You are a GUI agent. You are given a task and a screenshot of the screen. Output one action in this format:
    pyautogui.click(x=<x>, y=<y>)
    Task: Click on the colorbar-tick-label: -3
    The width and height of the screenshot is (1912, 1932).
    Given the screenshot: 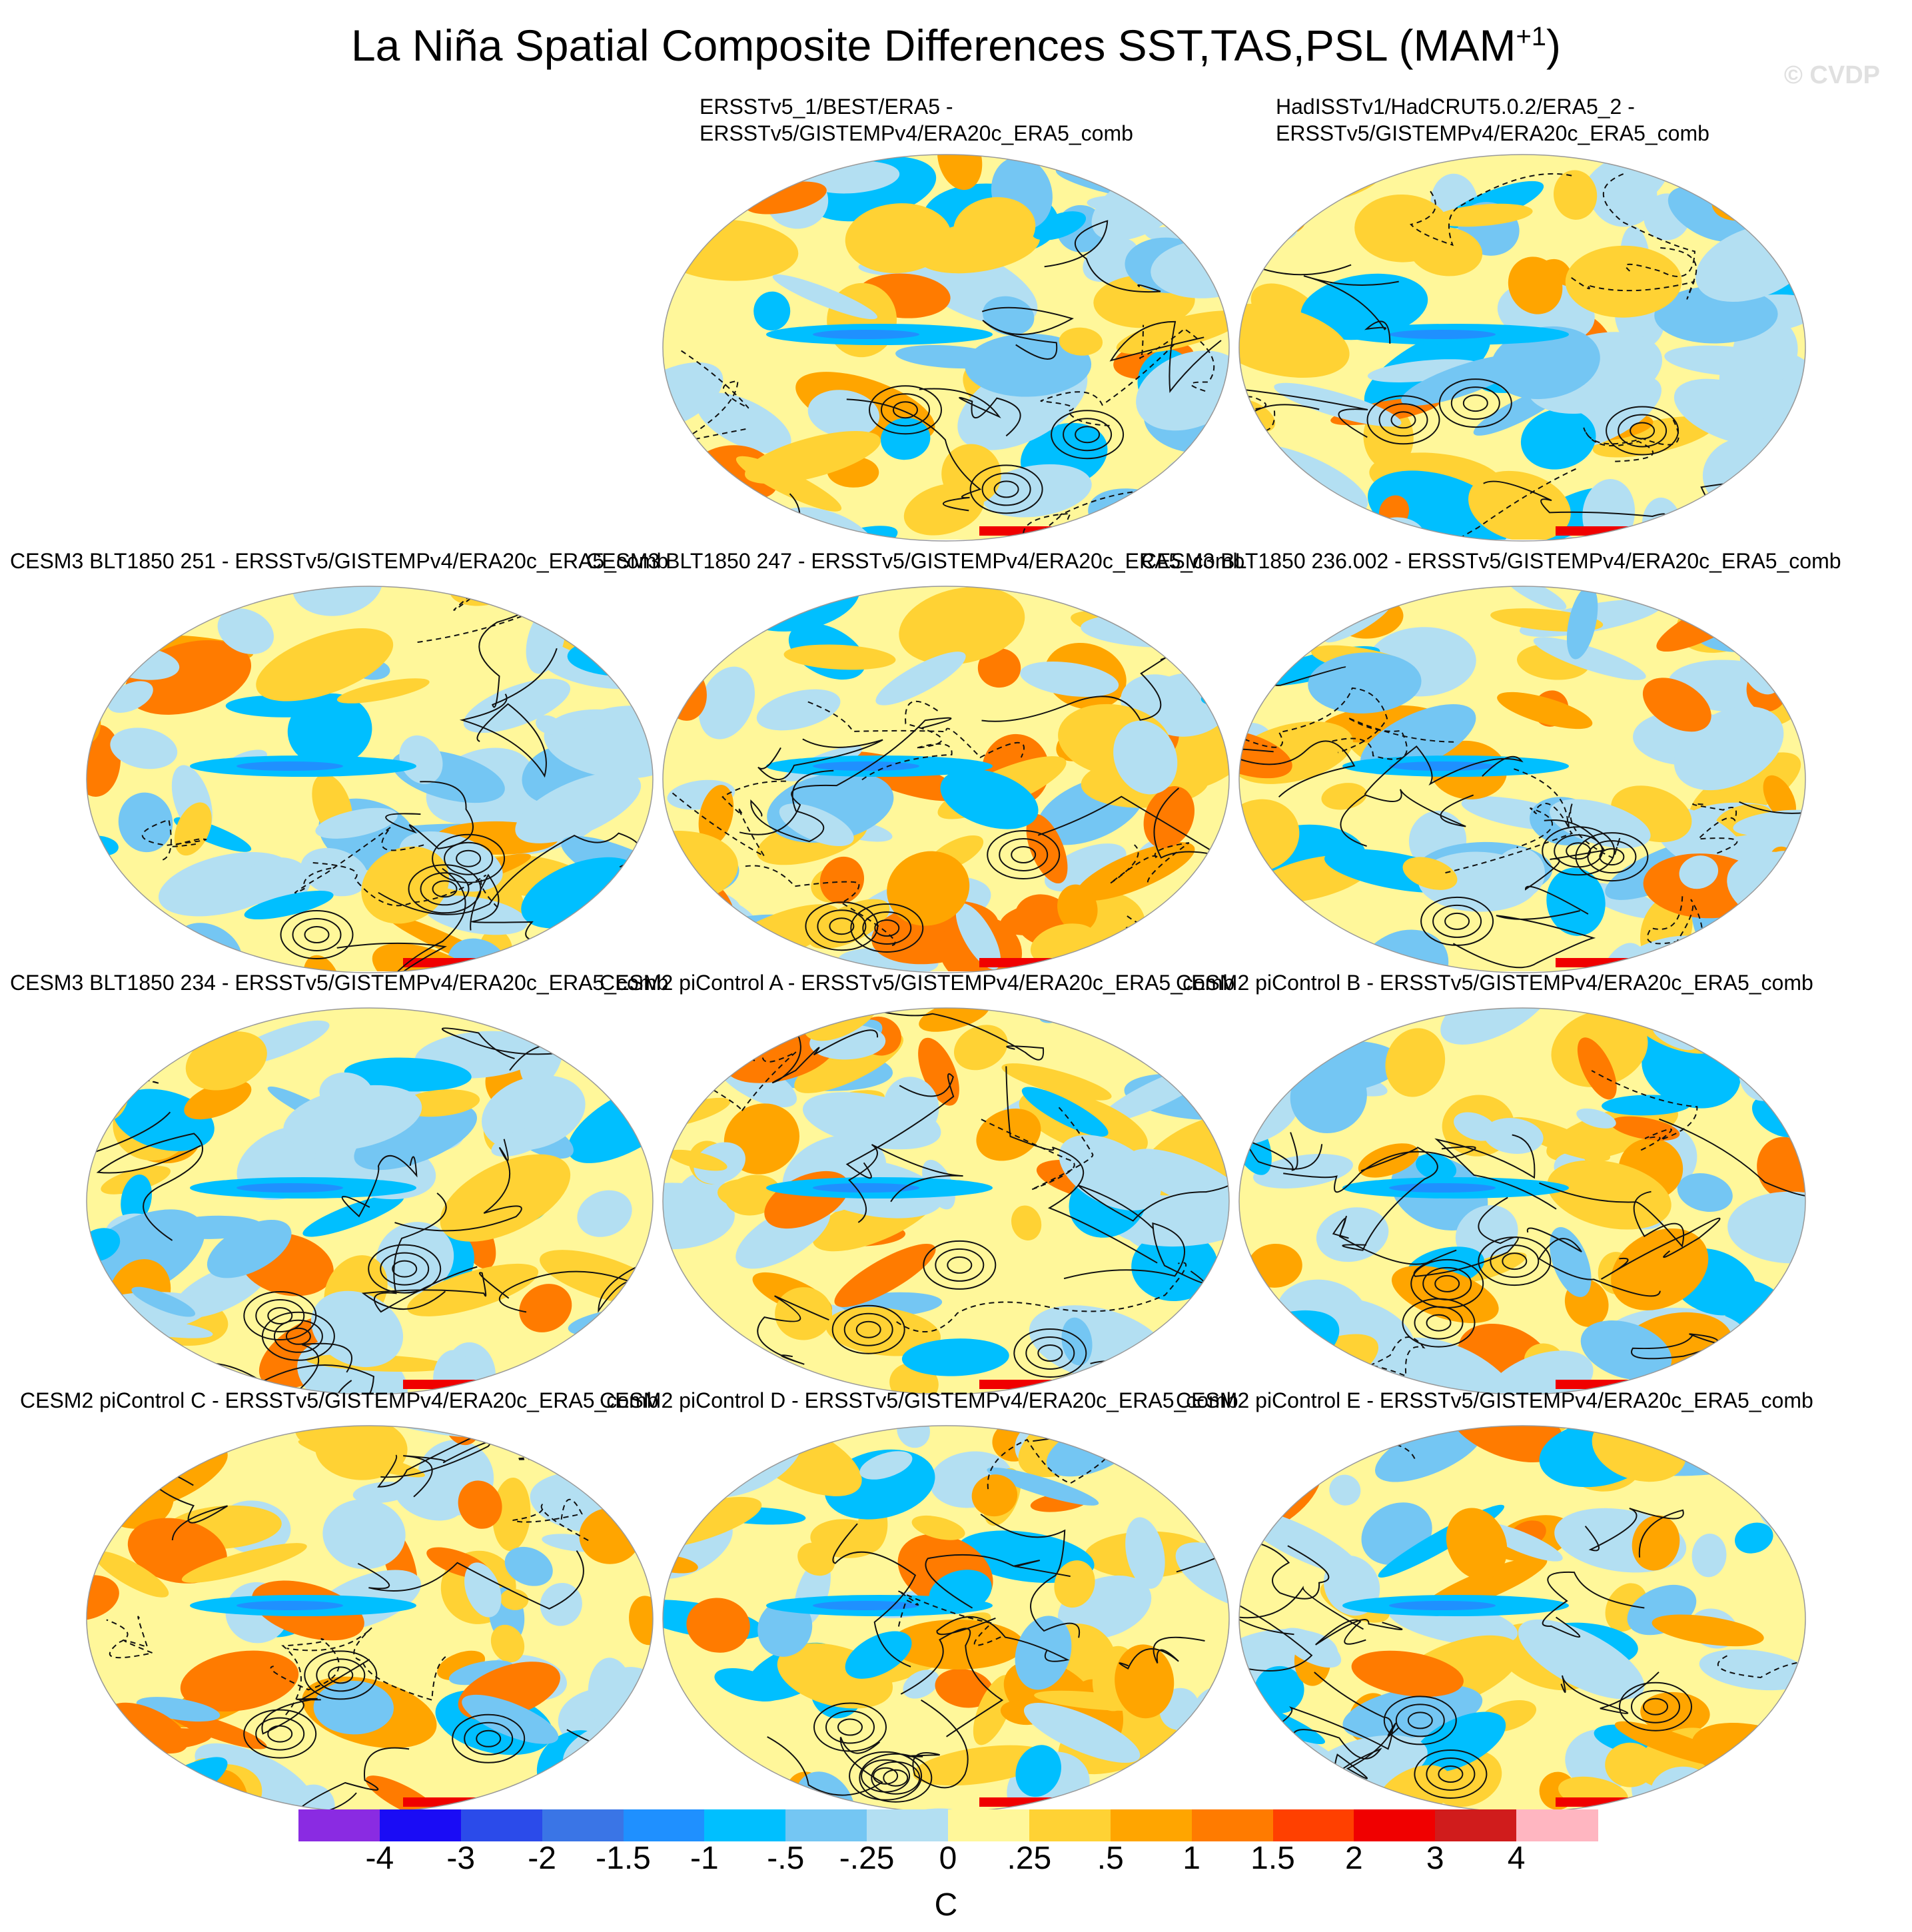 What is the action you would take?
    pyautogui.click(x=461, y=1858)
    